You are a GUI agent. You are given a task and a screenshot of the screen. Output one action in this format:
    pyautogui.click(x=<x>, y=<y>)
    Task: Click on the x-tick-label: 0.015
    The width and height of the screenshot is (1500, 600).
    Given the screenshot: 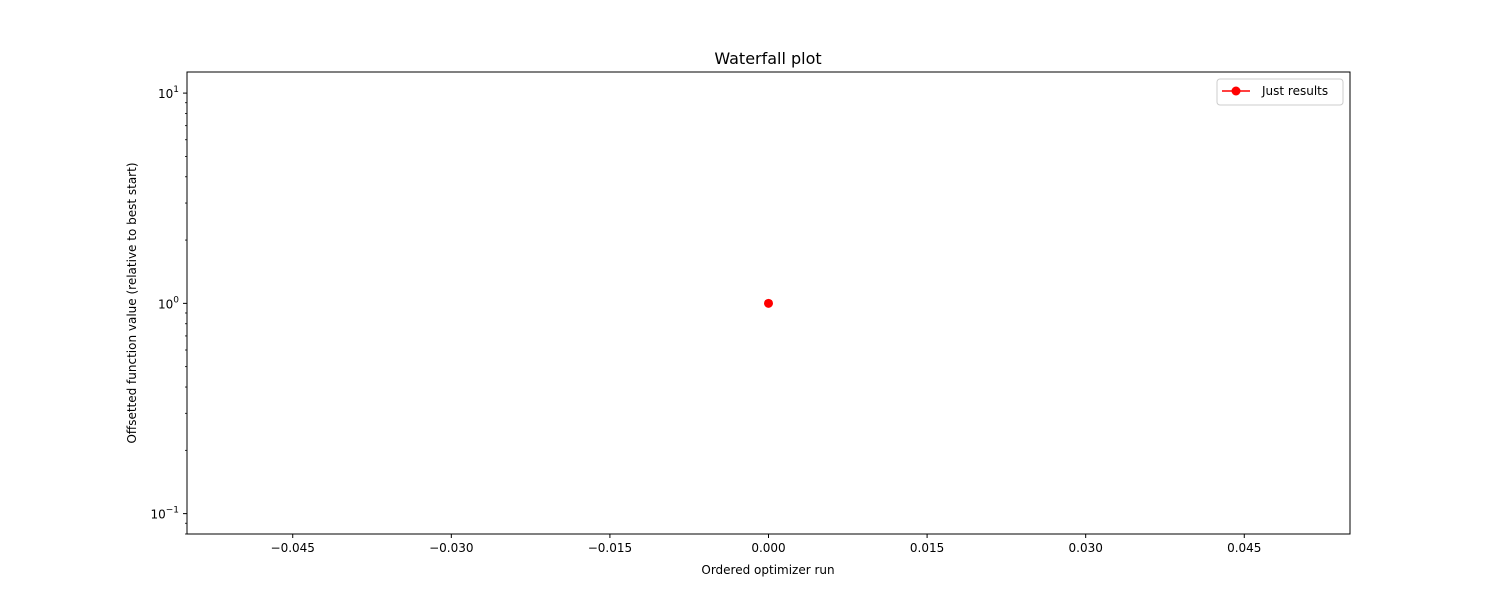 What is the action you would take?
    pyautogui.click(x=927, y=548)
    